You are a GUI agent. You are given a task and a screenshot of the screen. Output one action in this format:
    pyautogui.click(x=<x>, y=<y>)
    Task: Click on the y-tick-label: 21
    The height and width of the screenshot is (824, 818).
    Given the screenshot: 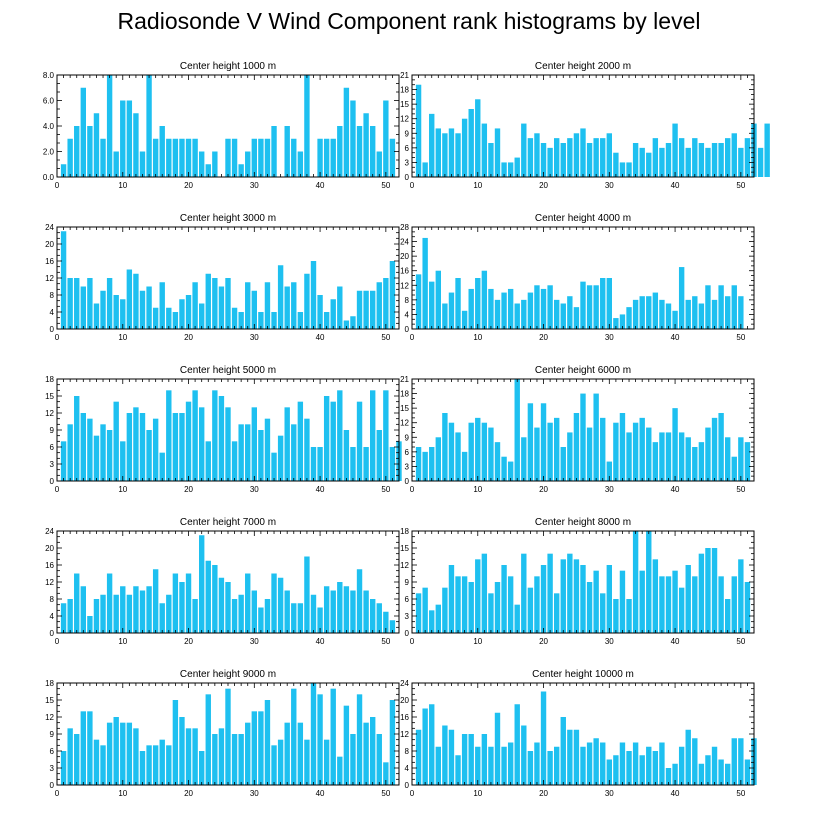 What is the action you would take?
    pyautogui.click(x=404, y=379)
    